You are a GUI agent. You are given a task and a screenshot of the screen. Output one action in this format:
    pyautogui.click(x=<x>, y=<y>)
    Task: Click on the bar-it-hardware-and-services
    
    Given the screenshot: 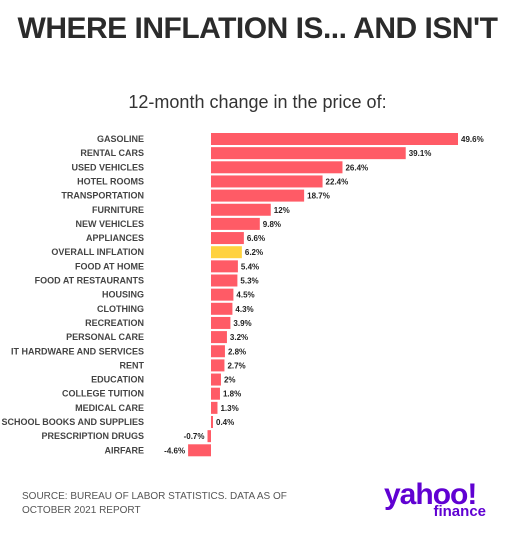 What is the action you would take?
    pyautogui.click(x=218, y=351)
    